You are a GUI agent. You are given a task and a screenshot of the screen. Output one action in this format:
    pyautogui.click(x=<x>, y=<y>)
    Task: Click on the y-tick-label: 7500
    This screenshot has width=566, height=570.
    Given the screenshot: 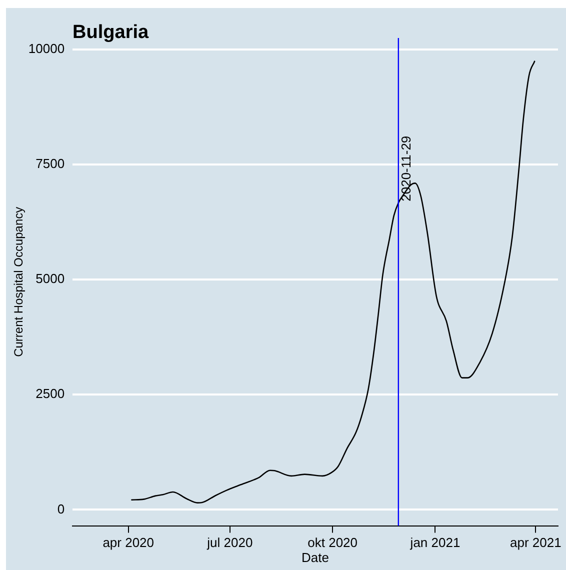 What is the action you would take?
    pyautogui.click(x=50, y=164)
    